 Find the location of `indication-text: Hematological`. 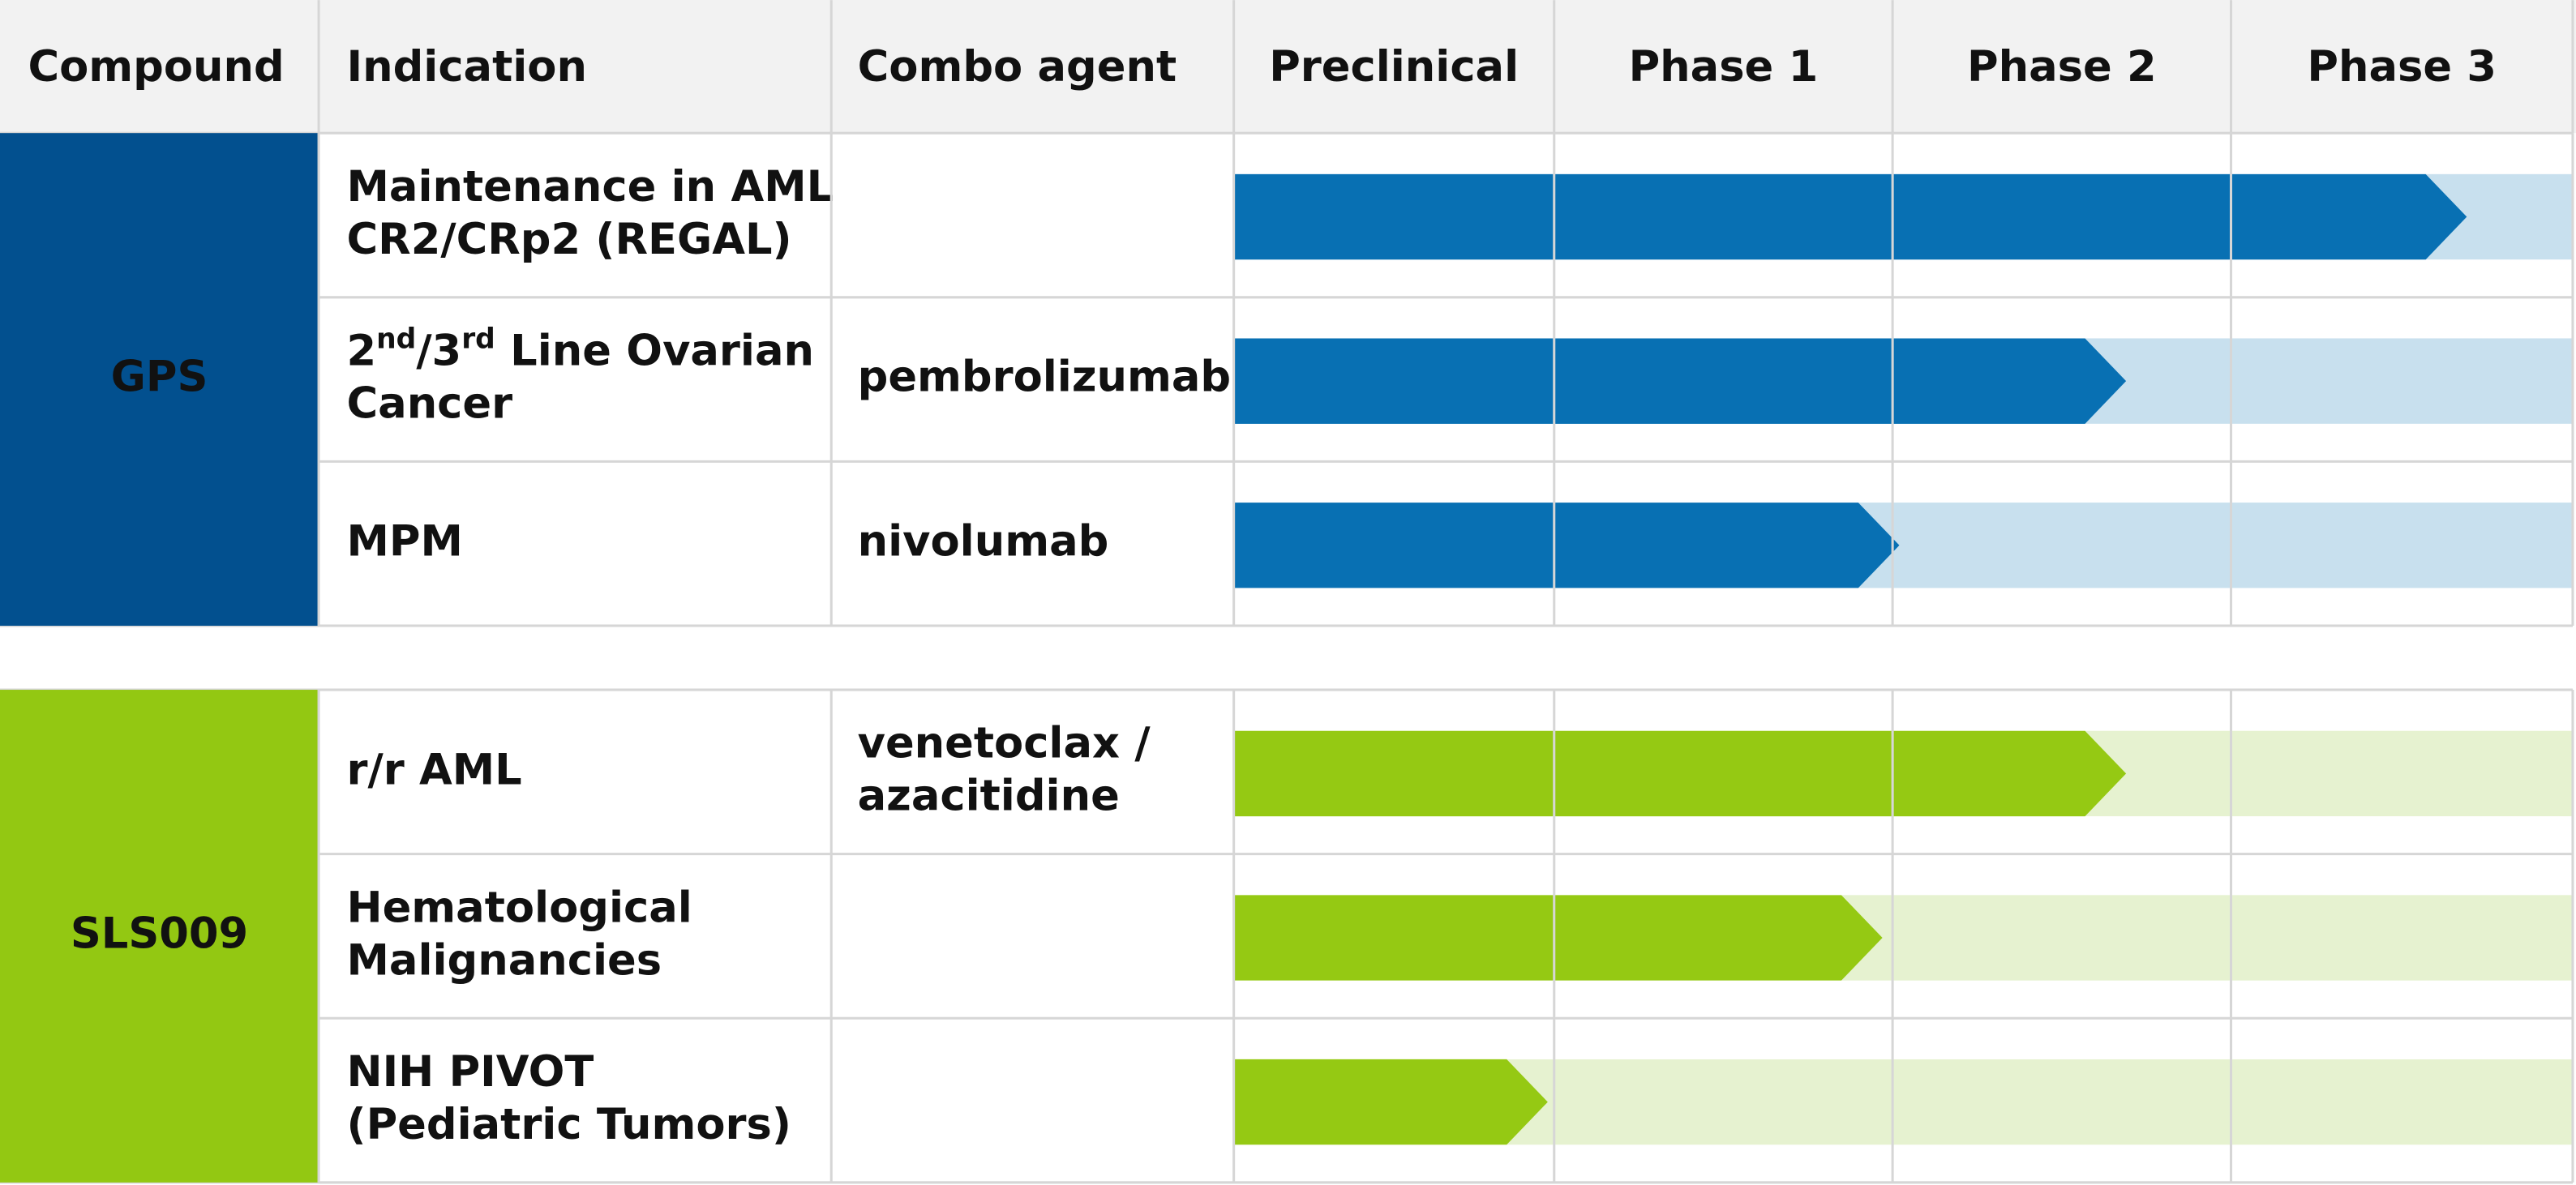

indication-text: Hematological is located at coordinates (519, 907).